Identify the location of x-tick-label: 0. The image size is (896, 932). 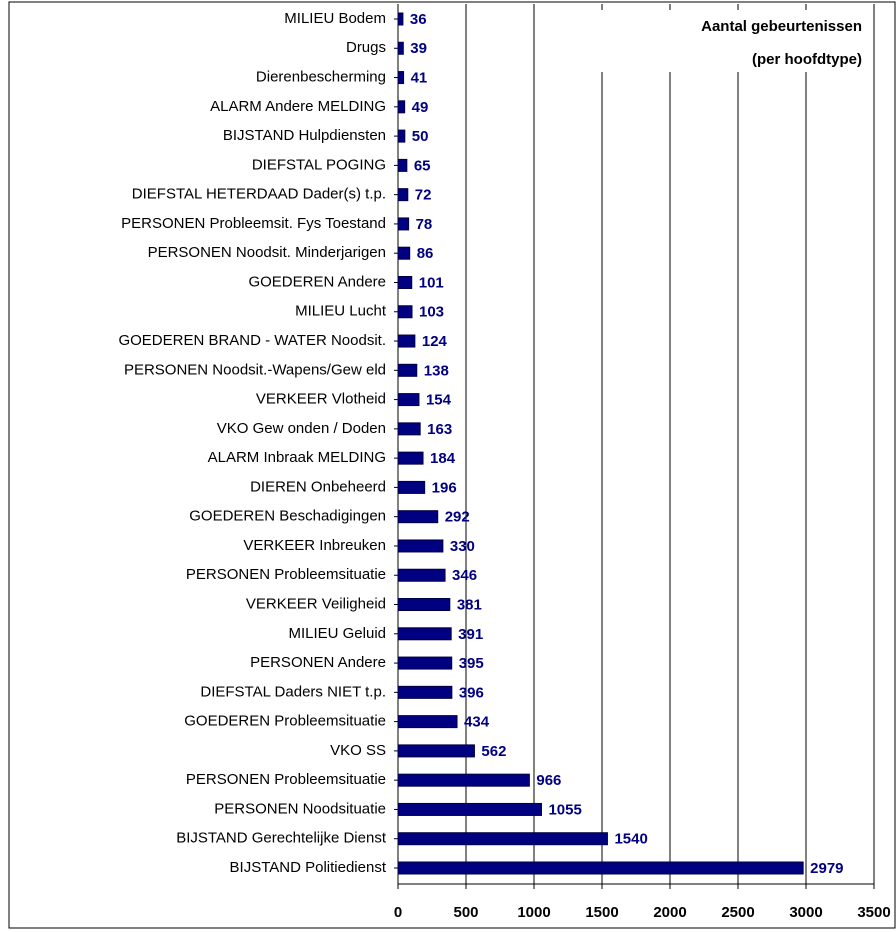
(398, 912).